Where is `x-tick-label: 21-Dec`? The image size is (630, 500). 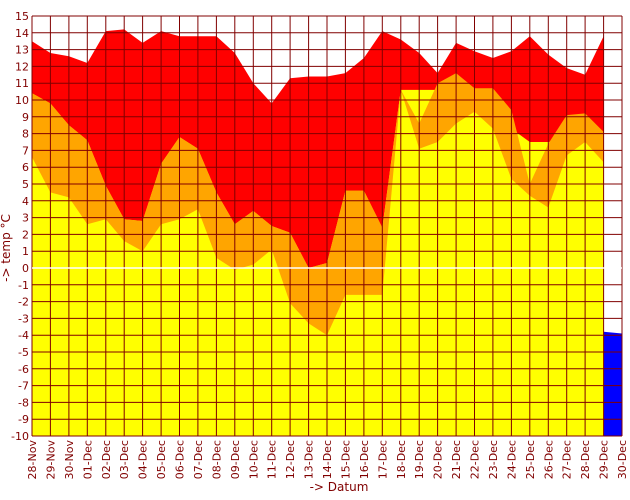 x-tick-label: 21-Dec is located at coordinates (456, 459).